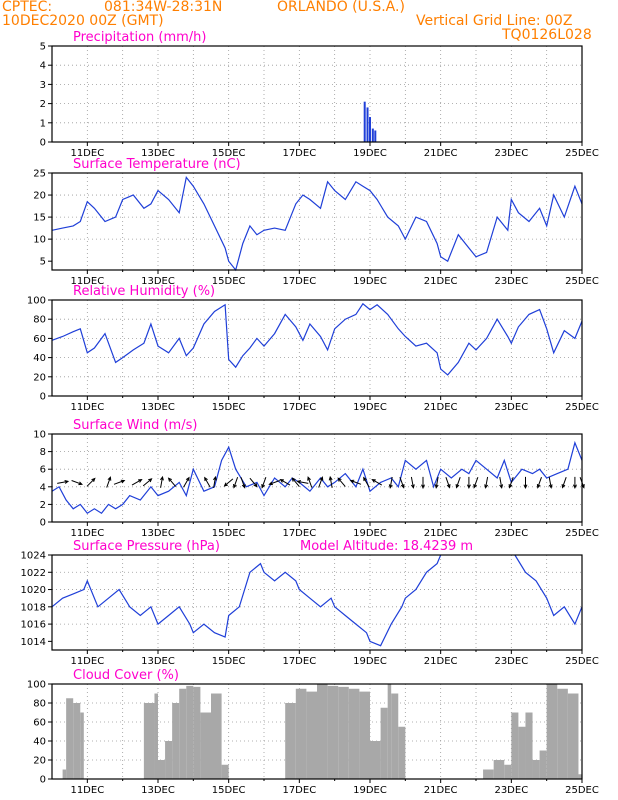 This screenshot has height=800, width=618. Describe the element at coordinates (33, 642) in the screenshot. I see `y-tick-label: 1014` at that location.